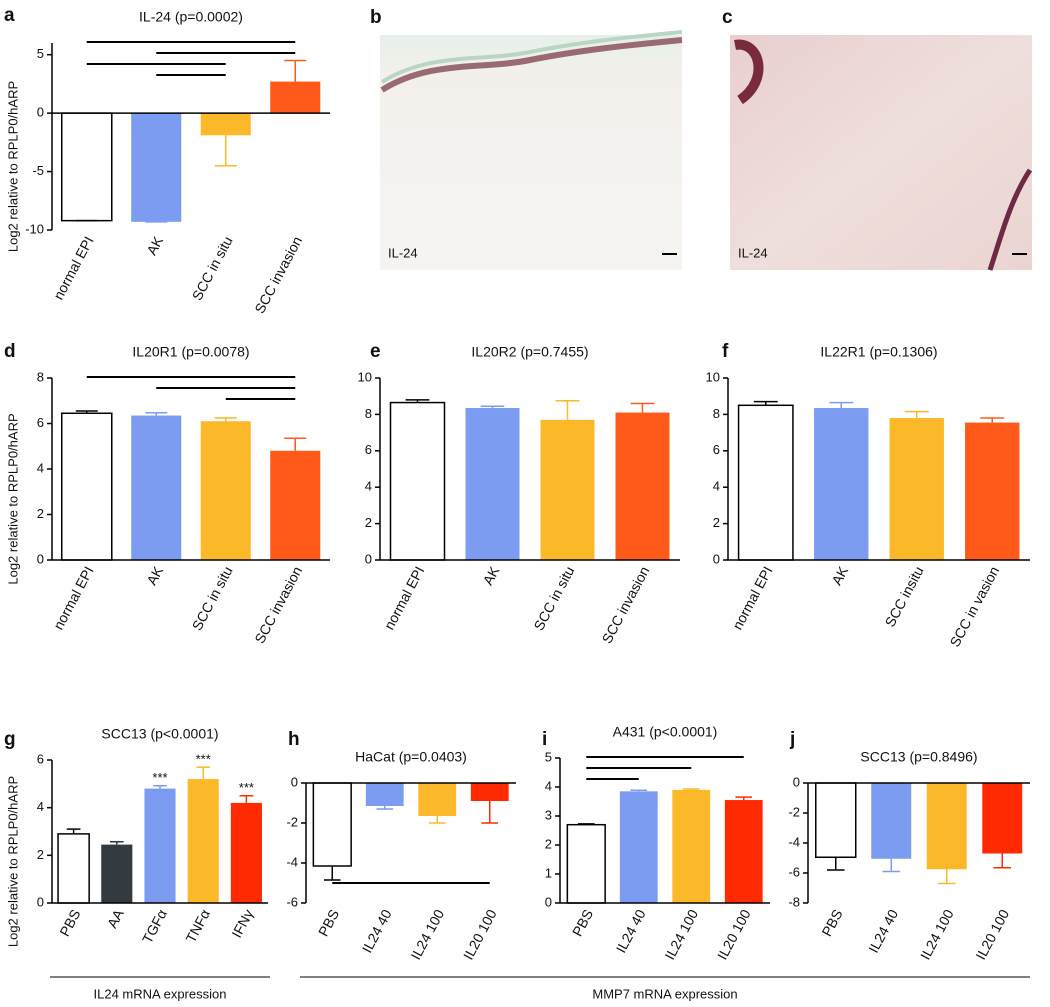  I want to click on y-tick-label: -5, so click(38, 170).